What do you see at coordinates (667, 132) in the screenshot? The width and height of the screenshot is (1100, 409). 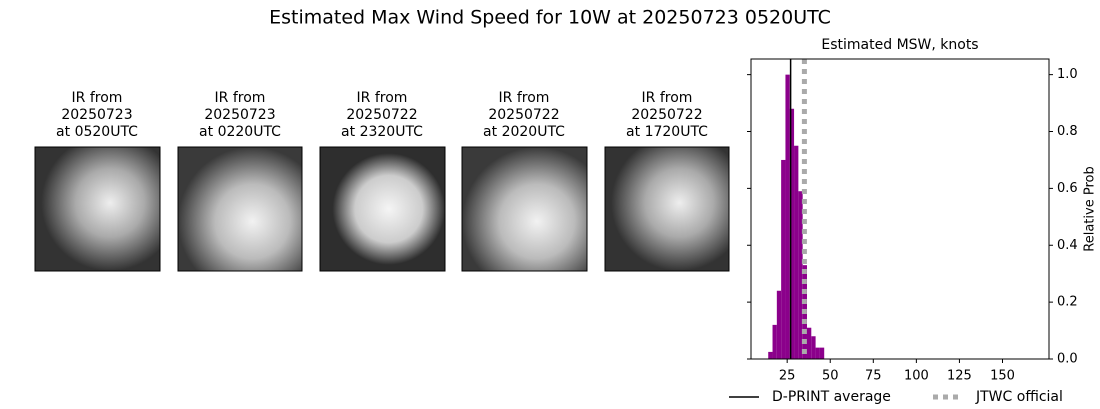 I see `panel-title: at 1720UTC` at bounding box center [667, 132].